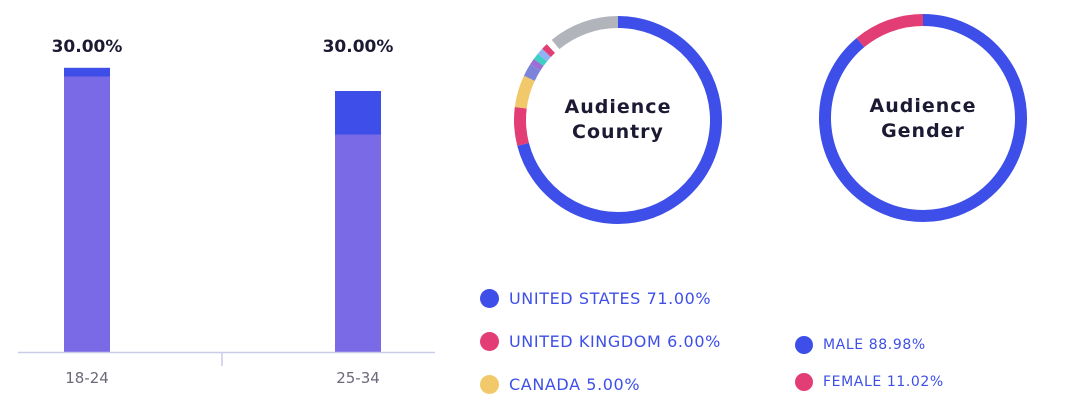 The image size is (1080, 410). I want to click on donut-slice-canada, so click(524, 92).